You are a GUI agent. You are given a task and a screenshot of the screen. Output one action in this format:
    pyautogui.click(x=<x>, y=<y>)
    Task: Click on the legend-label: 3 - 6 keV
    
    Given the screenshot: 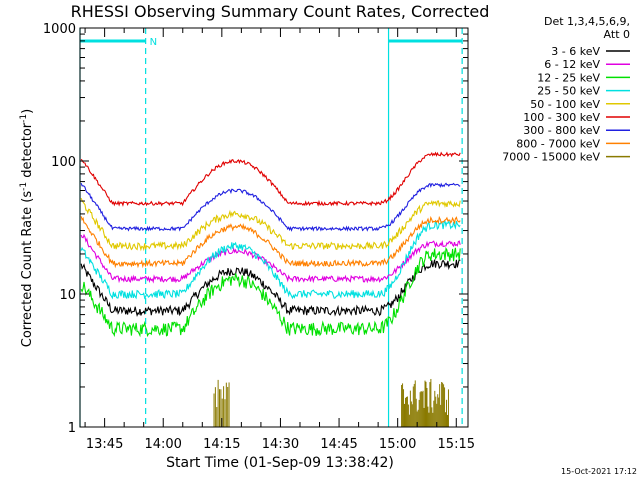 What is the action you would take?
    pyautogui.click(x=575, y=51)
    